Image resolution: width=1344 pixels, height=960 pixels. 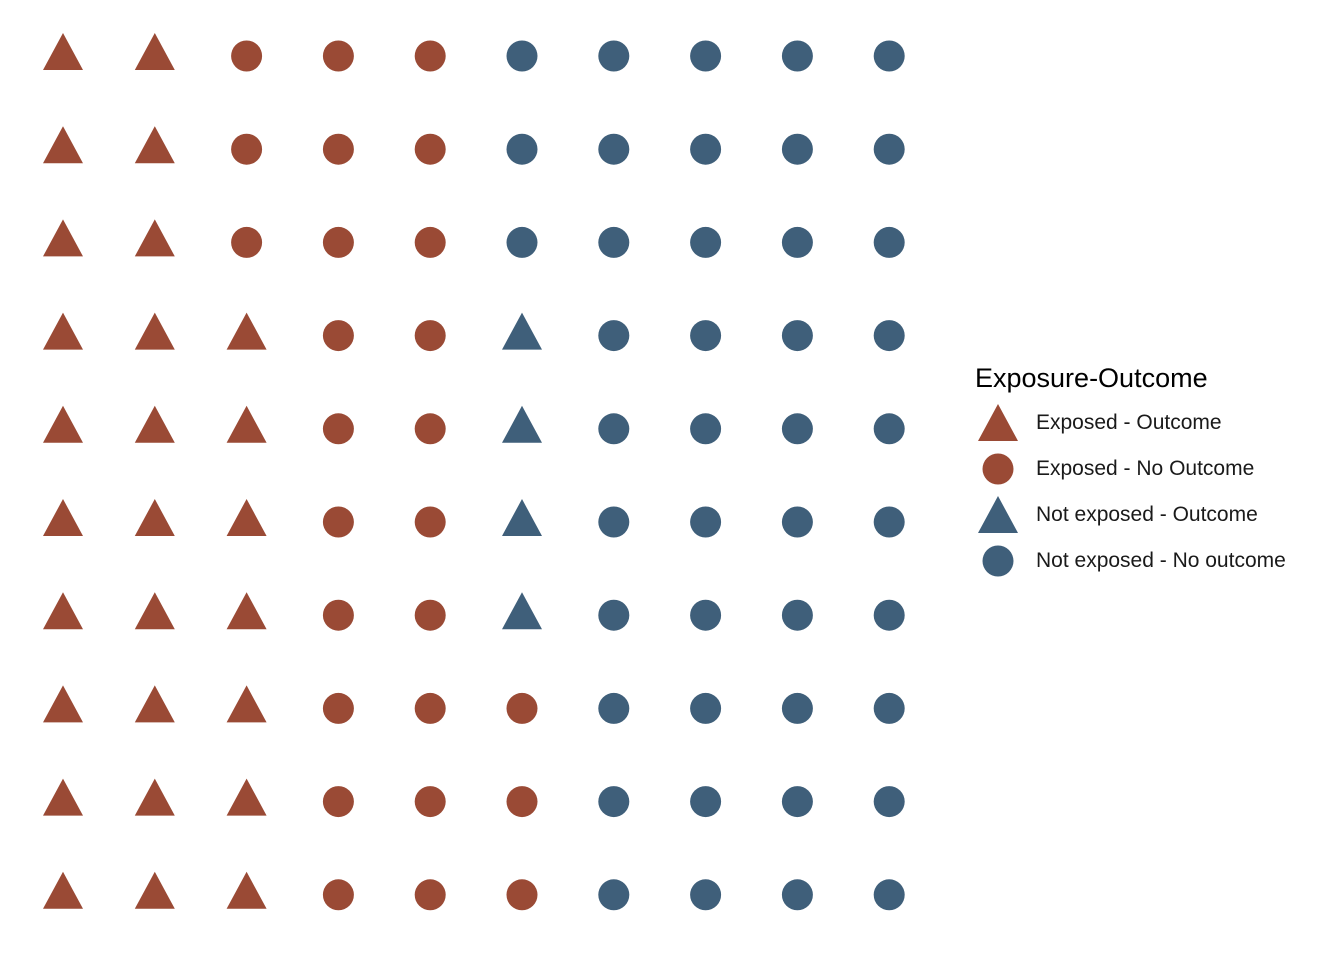 I want to click on legend-title: Exposure-Outcome, so click(x=1091, y=378).